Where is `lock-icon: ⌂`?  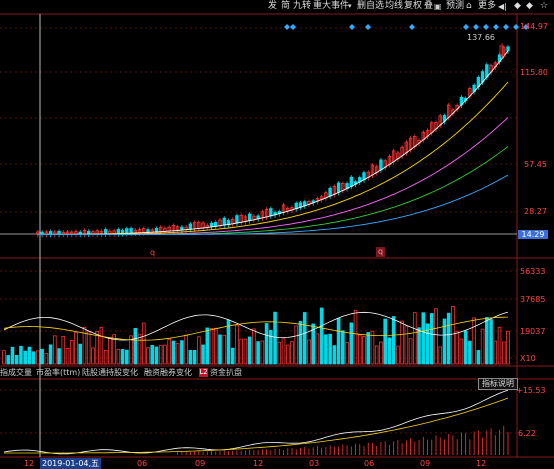 lock-icon: ⌂ is located at coordinates (469, 6).